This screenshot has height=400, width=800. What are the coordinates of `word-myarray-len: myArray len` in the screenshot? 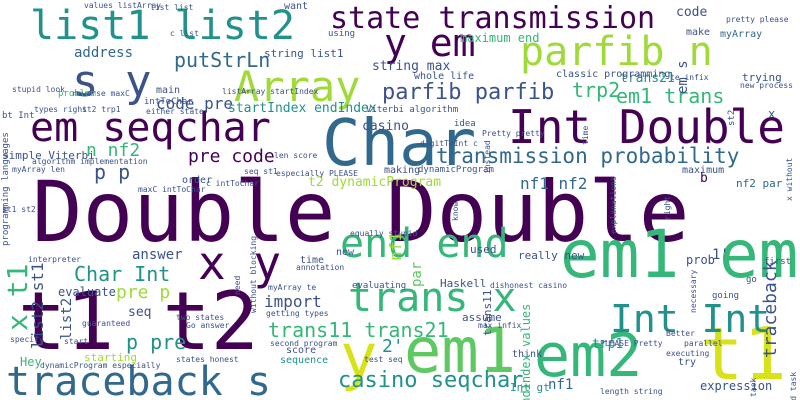 It's located at (38, 169).